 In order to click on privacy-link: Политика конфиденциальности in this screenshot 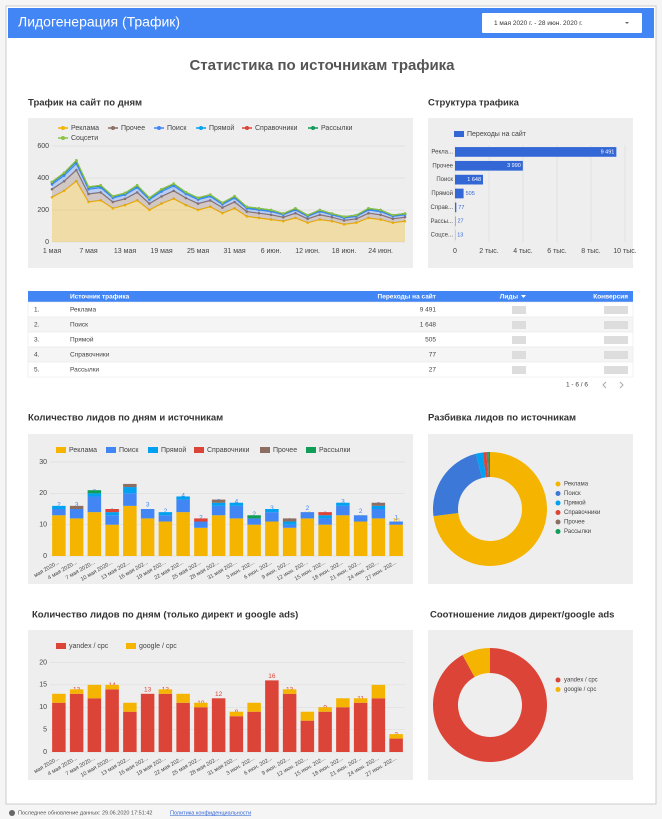, I will do `click(210, 813)`.